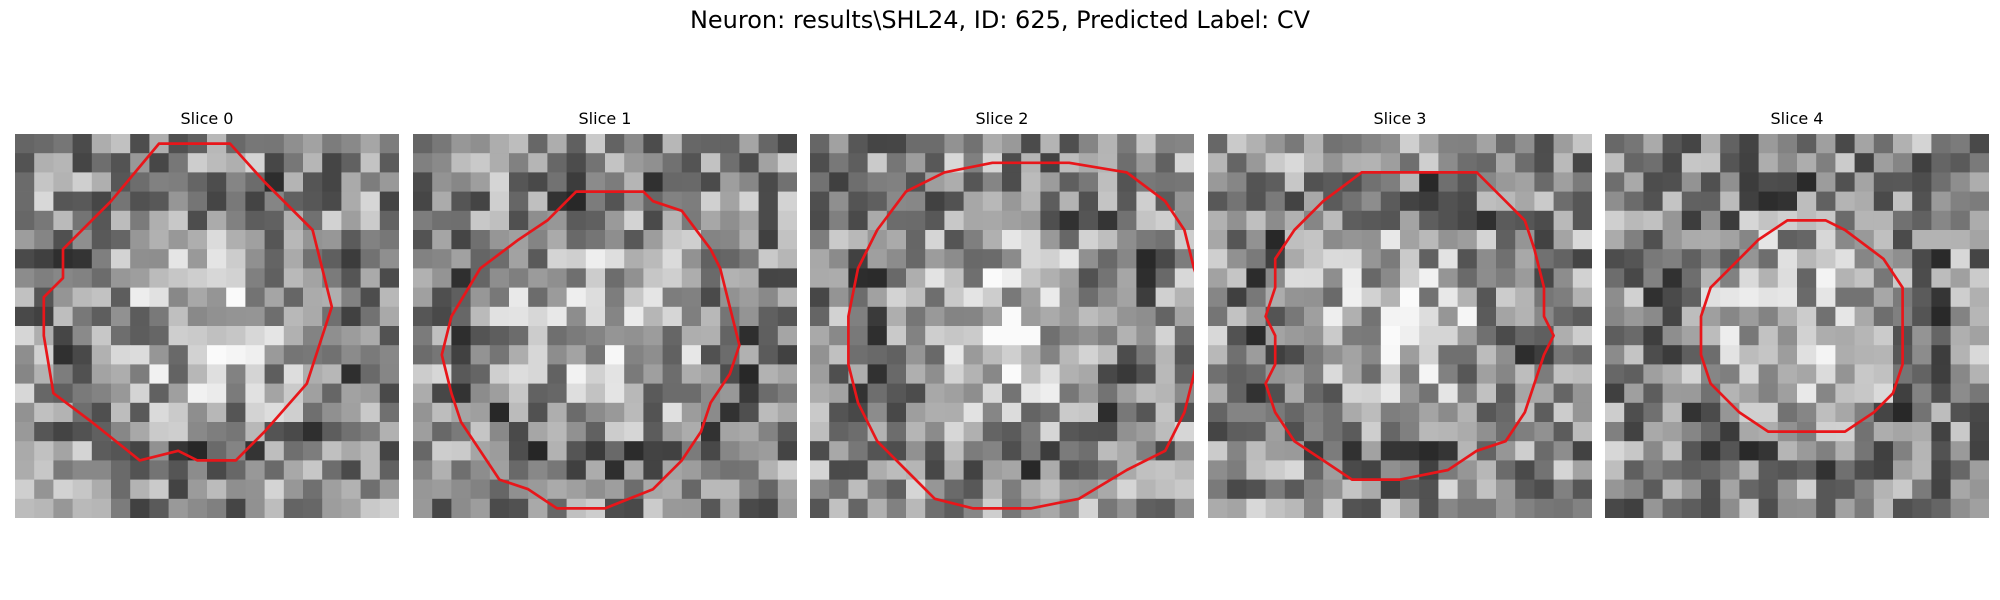  What do you see at coordinates (1797, 118) in the screenshot?
I see `slice-title: Slice 4` at bounding box center [1797, 118].